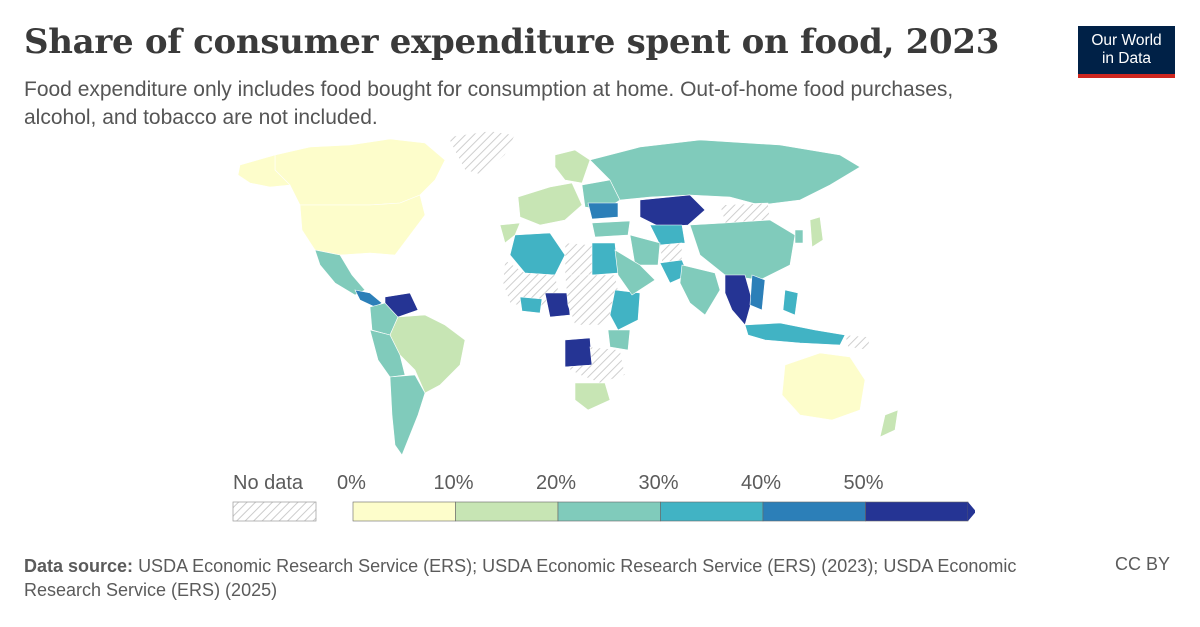  I want to click on legend-color-scale, so click(603, 511).